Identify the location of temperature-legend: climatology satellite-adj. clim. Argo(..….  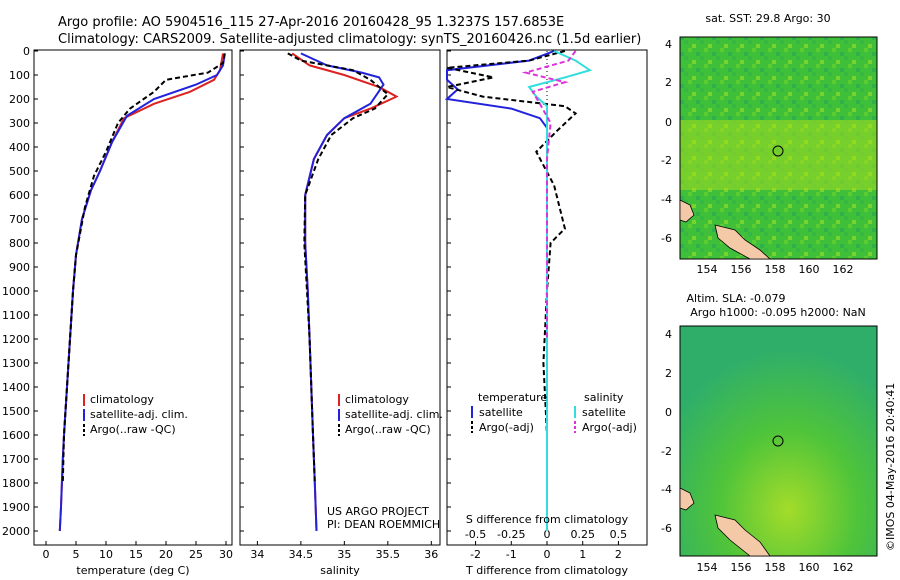
(135, 414).